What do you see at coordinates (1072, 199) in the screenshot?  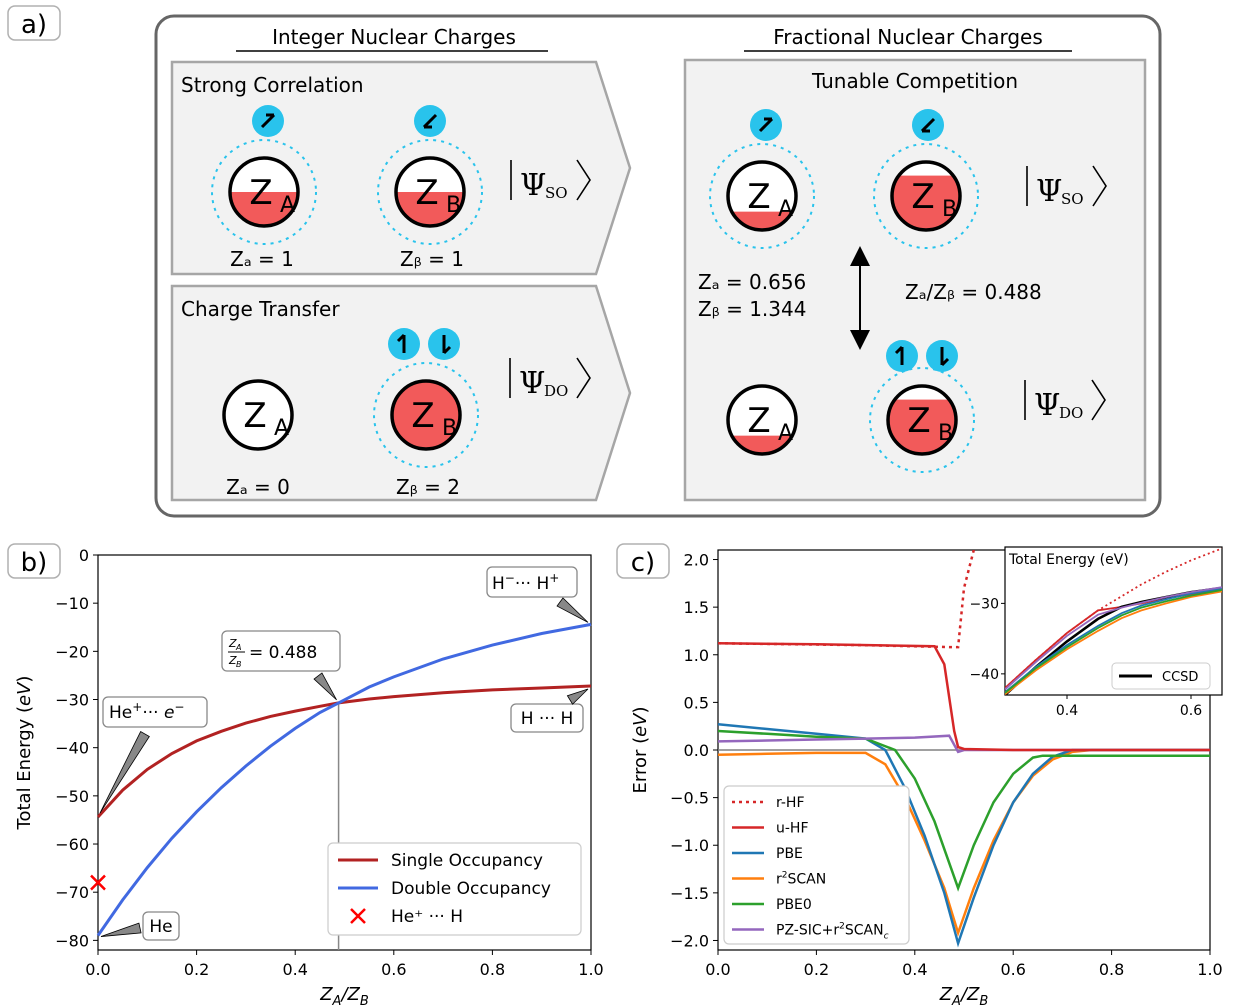 I see `svg-text: SO` at bounding box center [1072, 199].